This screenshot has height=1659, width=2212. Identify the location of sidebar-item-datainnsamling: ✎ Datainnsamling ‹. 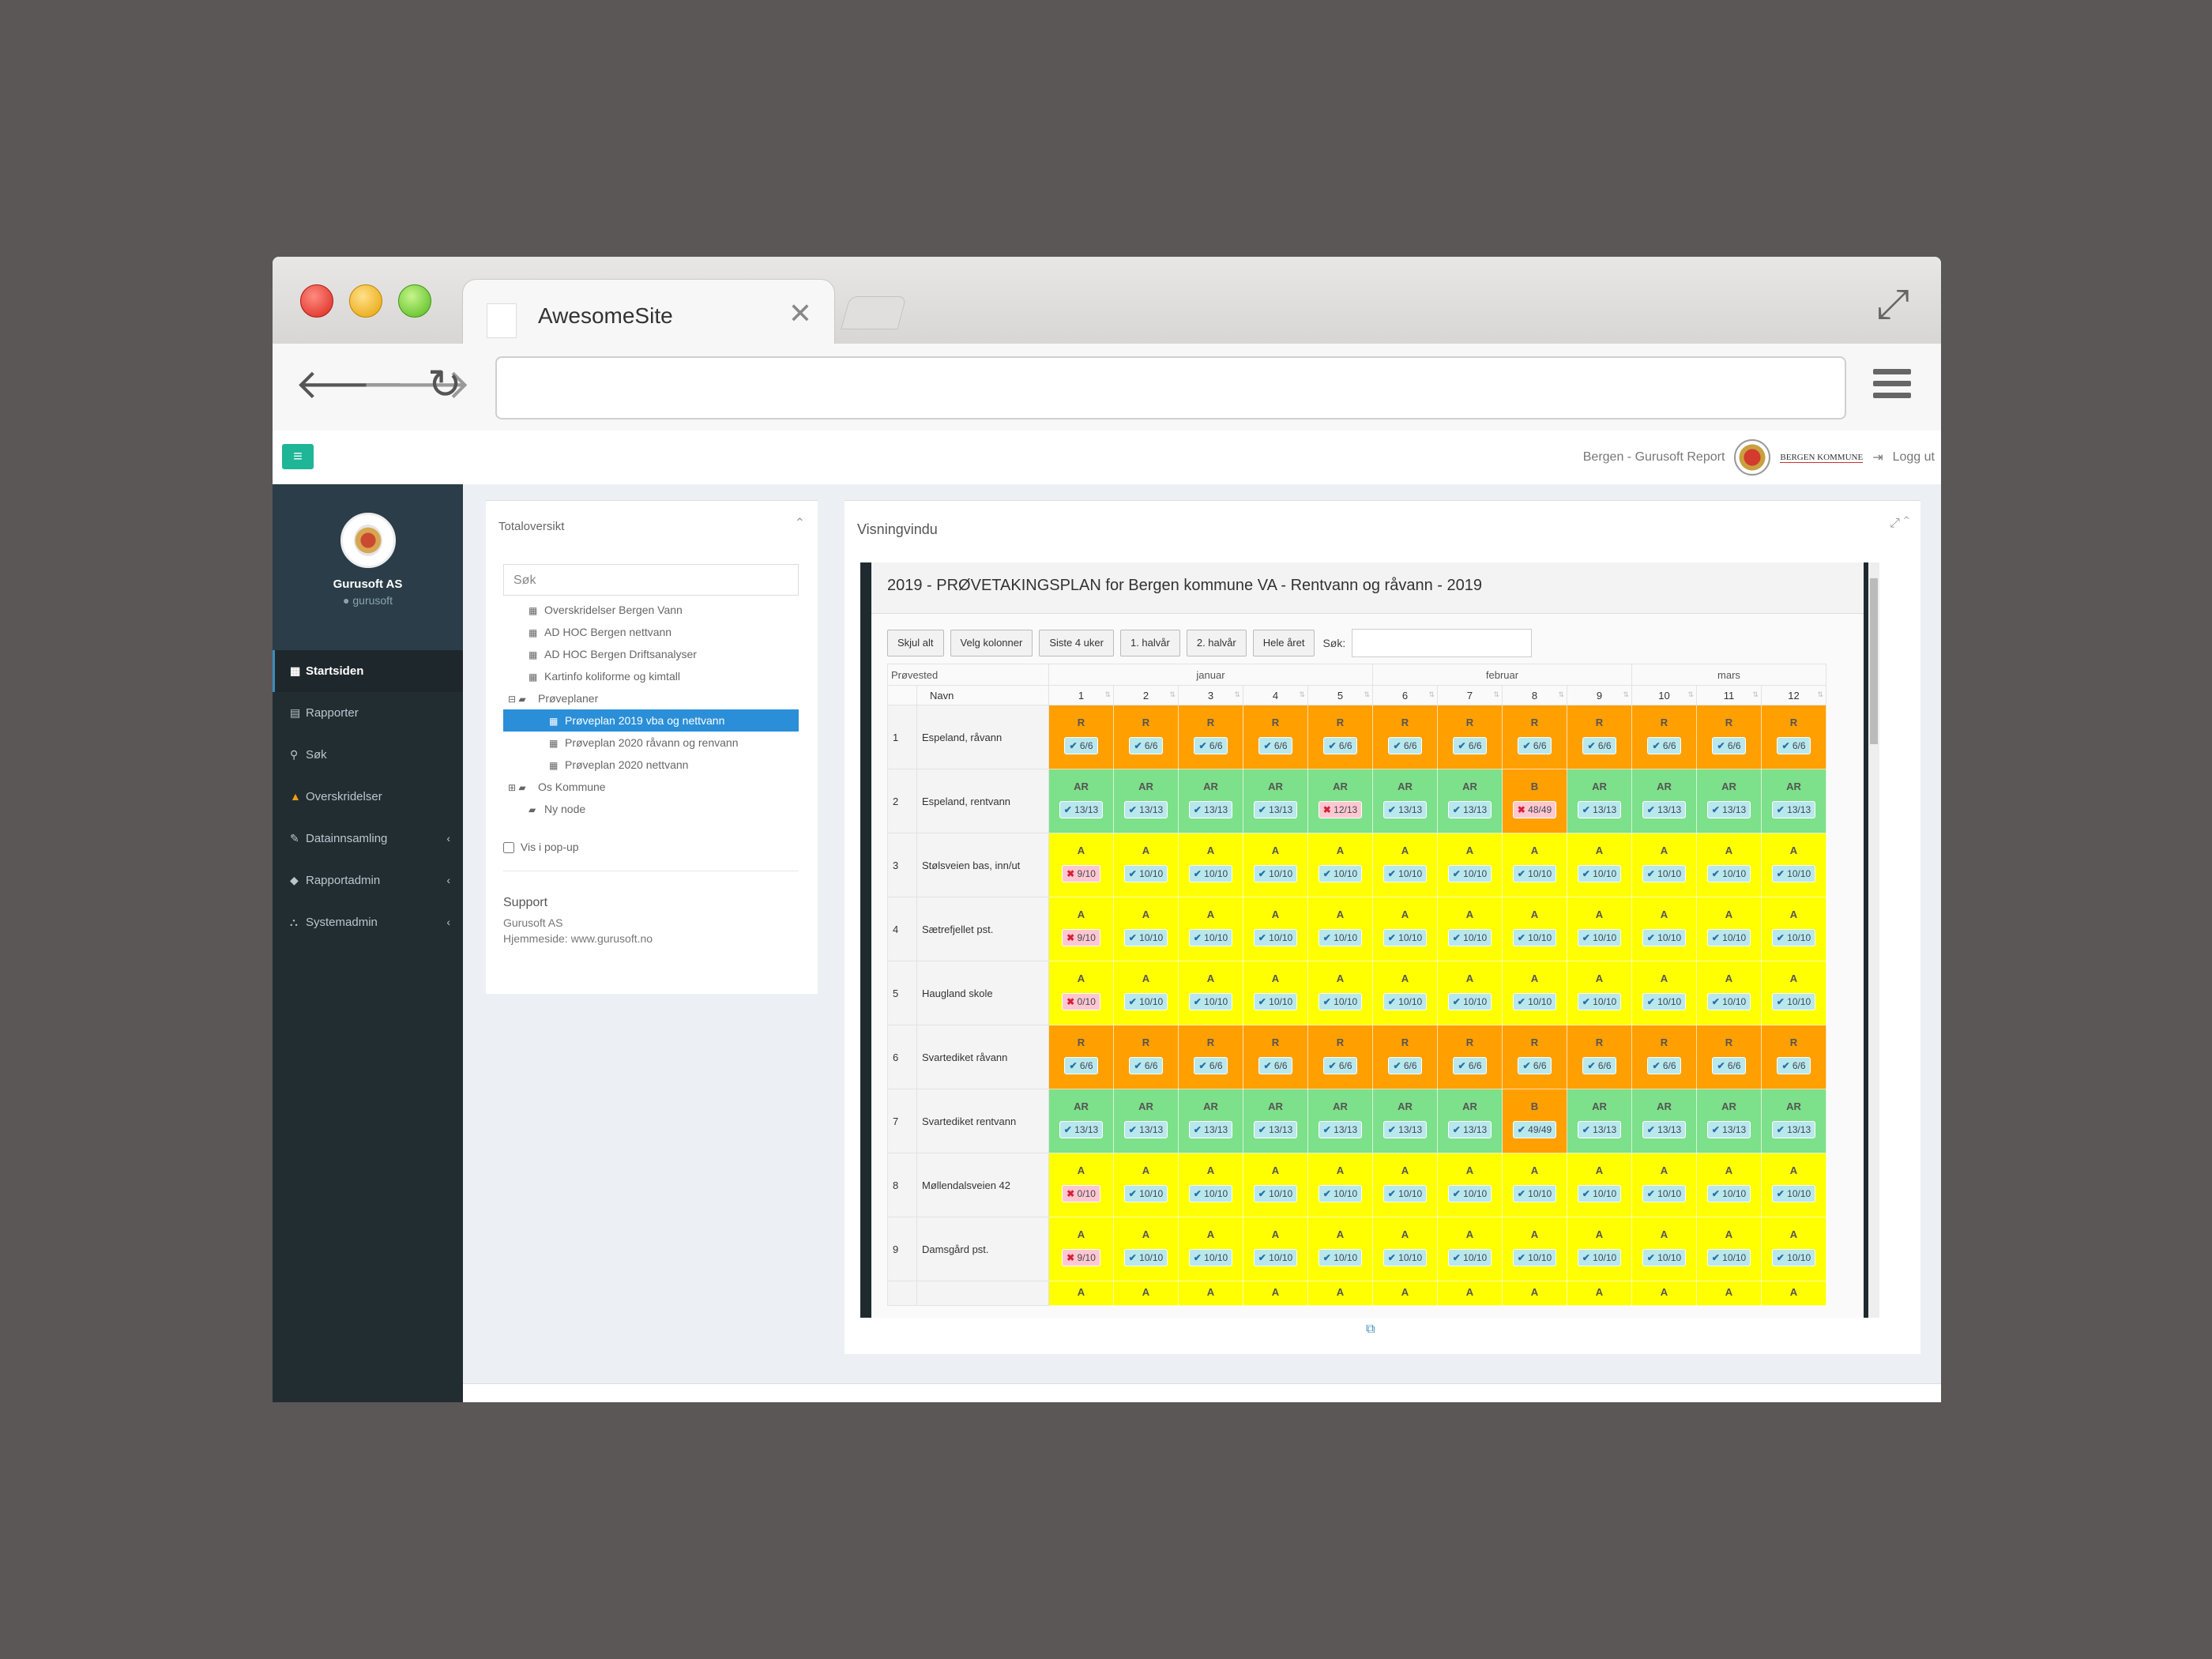
(368, 839).